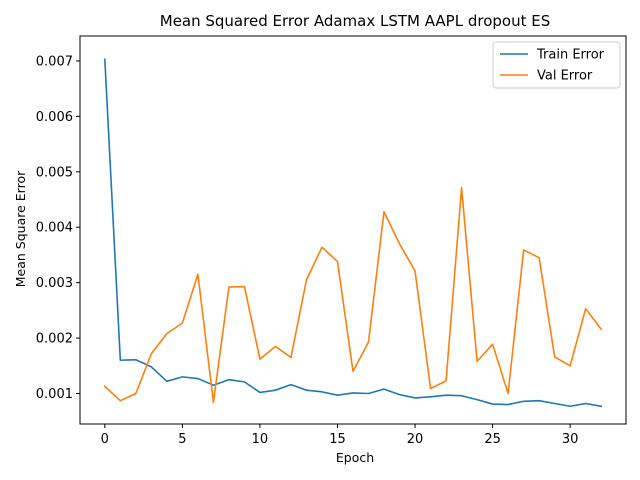  What do you see at coordinates (415, 439) in the screenshot?
I see `x-tick-label: 20` at bounding box center [415, 439].